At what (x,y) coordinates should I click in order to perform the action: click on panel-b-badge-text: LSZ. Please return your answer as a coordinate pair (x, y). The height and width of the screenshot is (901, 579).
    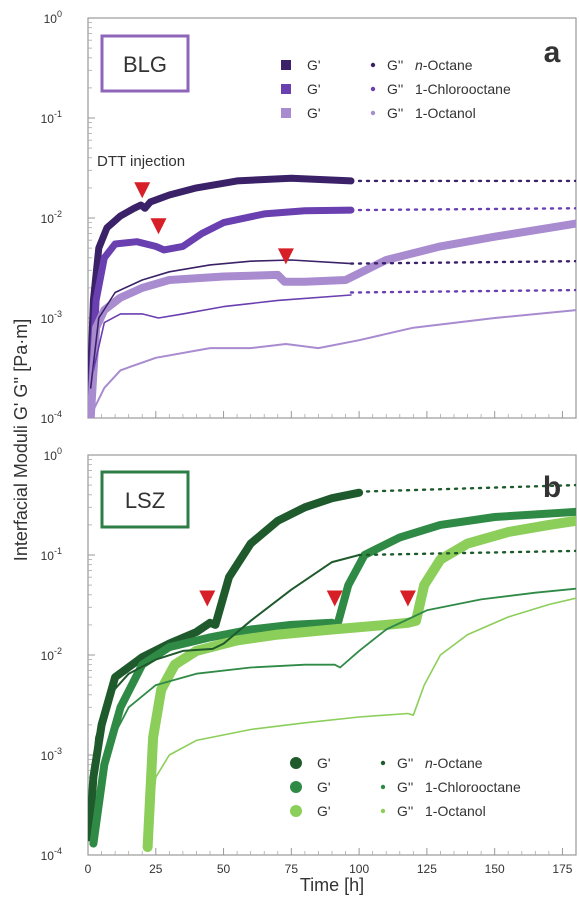
    Looking at the image, I should click on (145, 500).